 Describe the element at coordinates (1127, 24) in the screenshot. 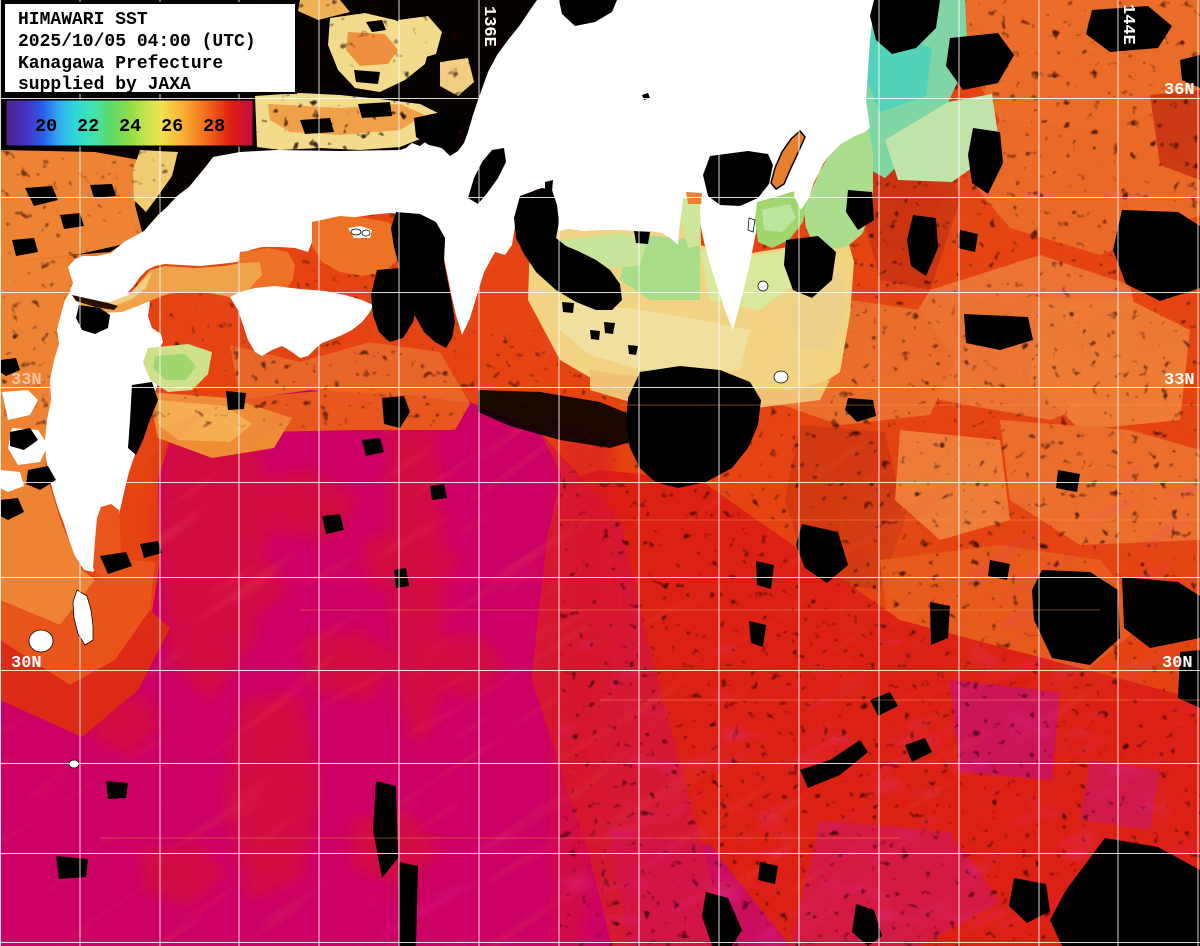

I see `svg-text: 144E` at that location.